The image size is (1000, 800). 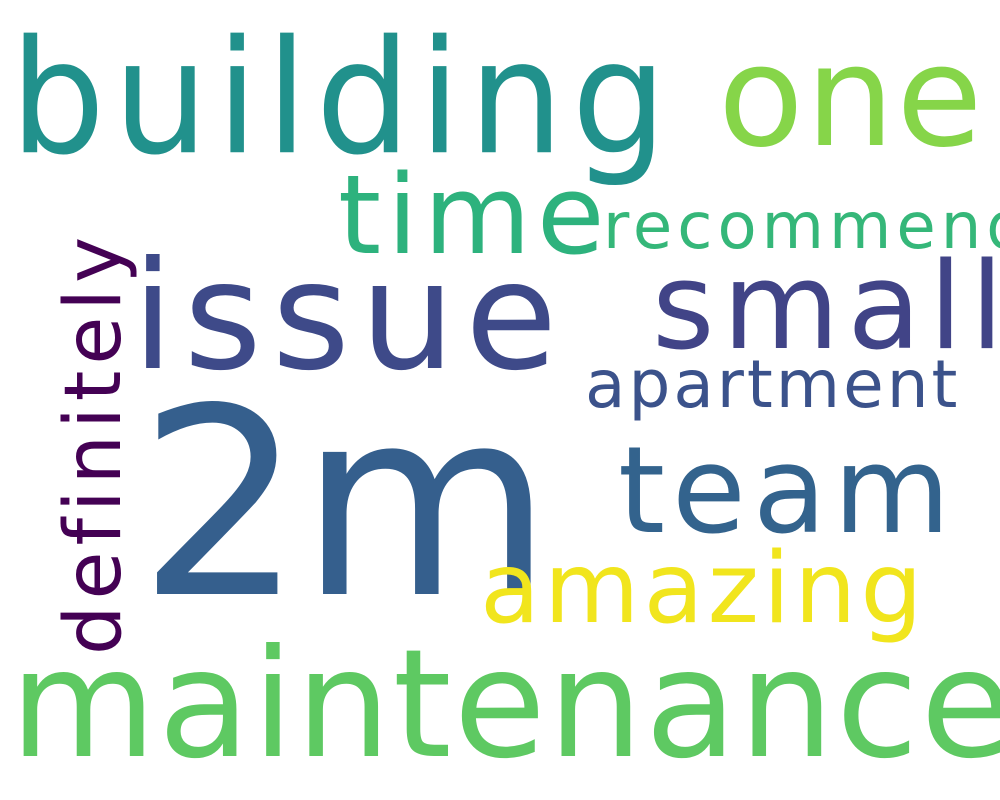 I want to click on word-amazing: amazing, so click(x=703, y=589).